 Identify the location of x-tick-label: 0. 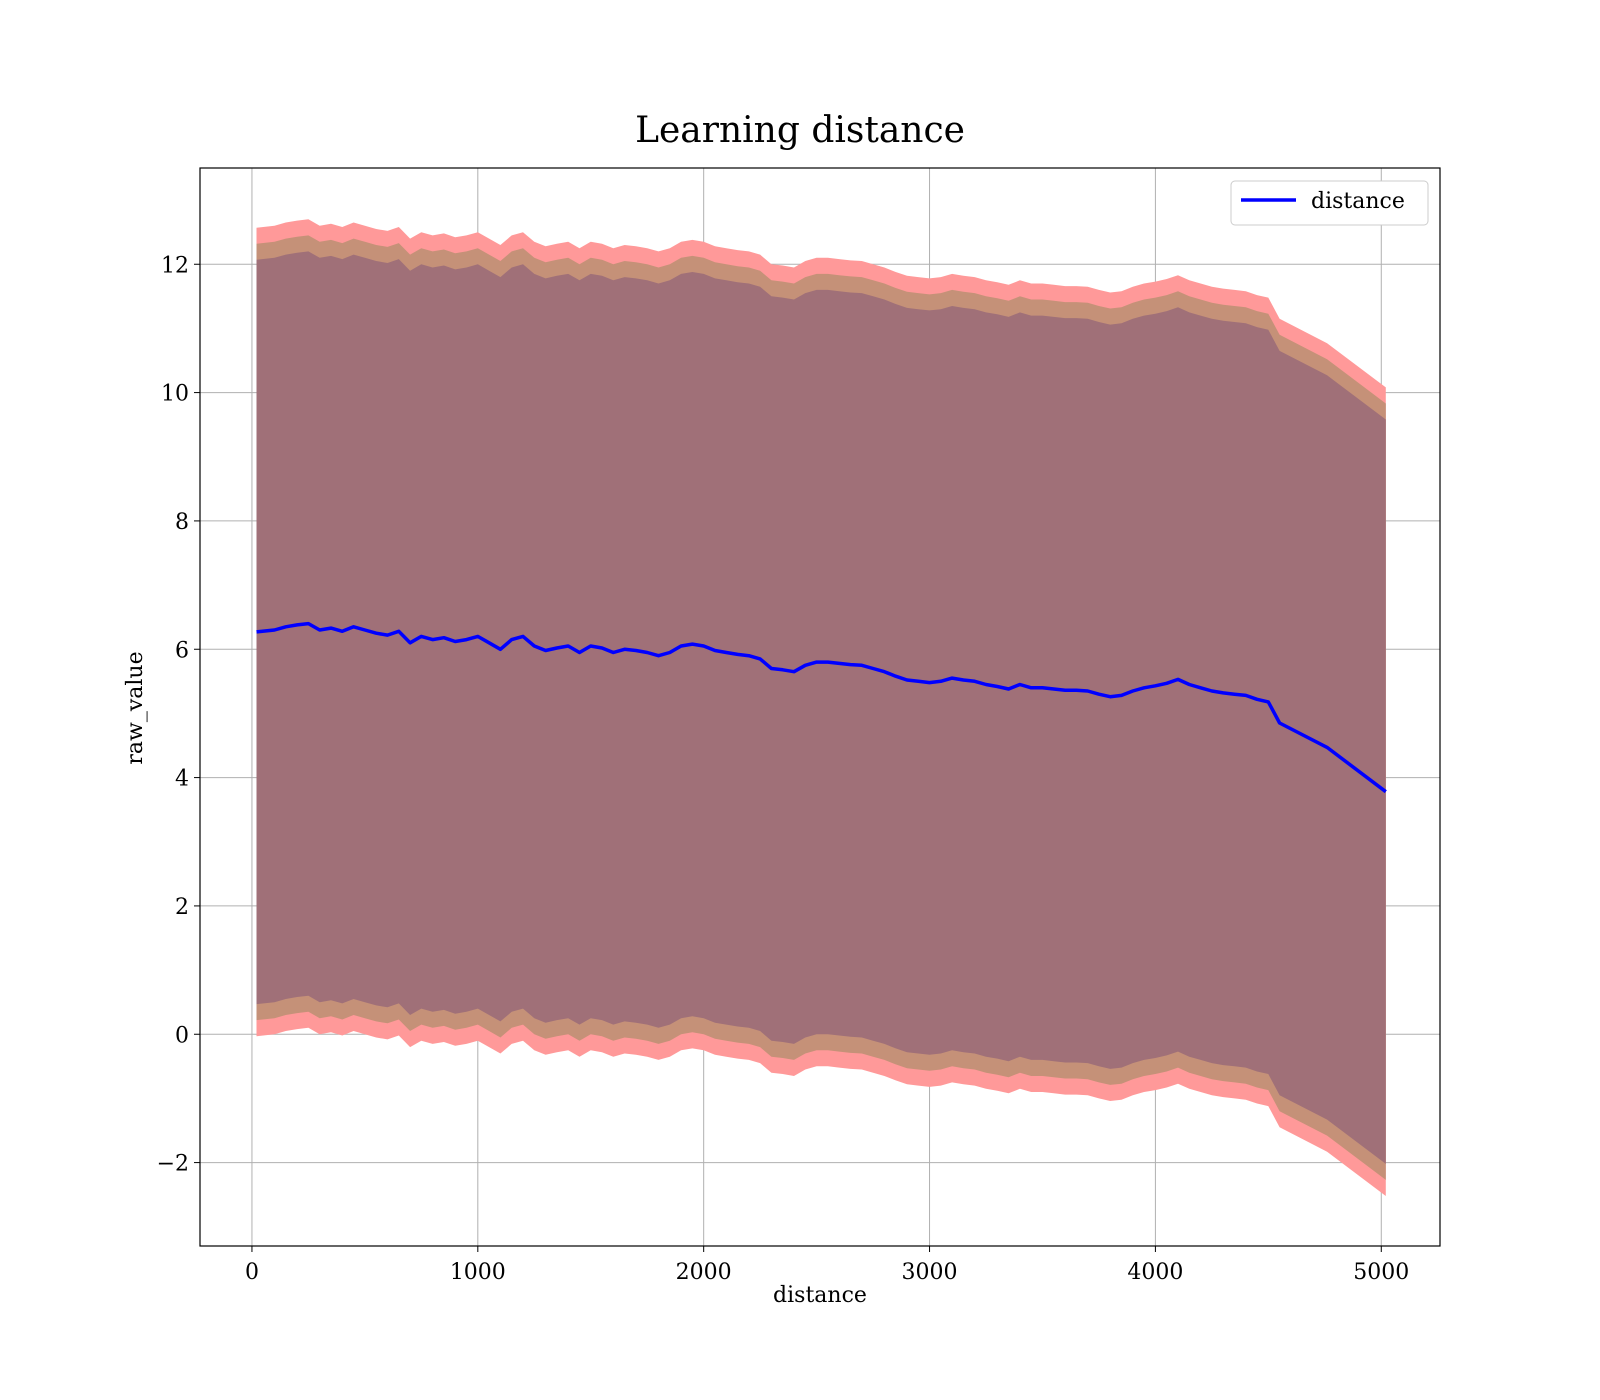
(252, 1272).